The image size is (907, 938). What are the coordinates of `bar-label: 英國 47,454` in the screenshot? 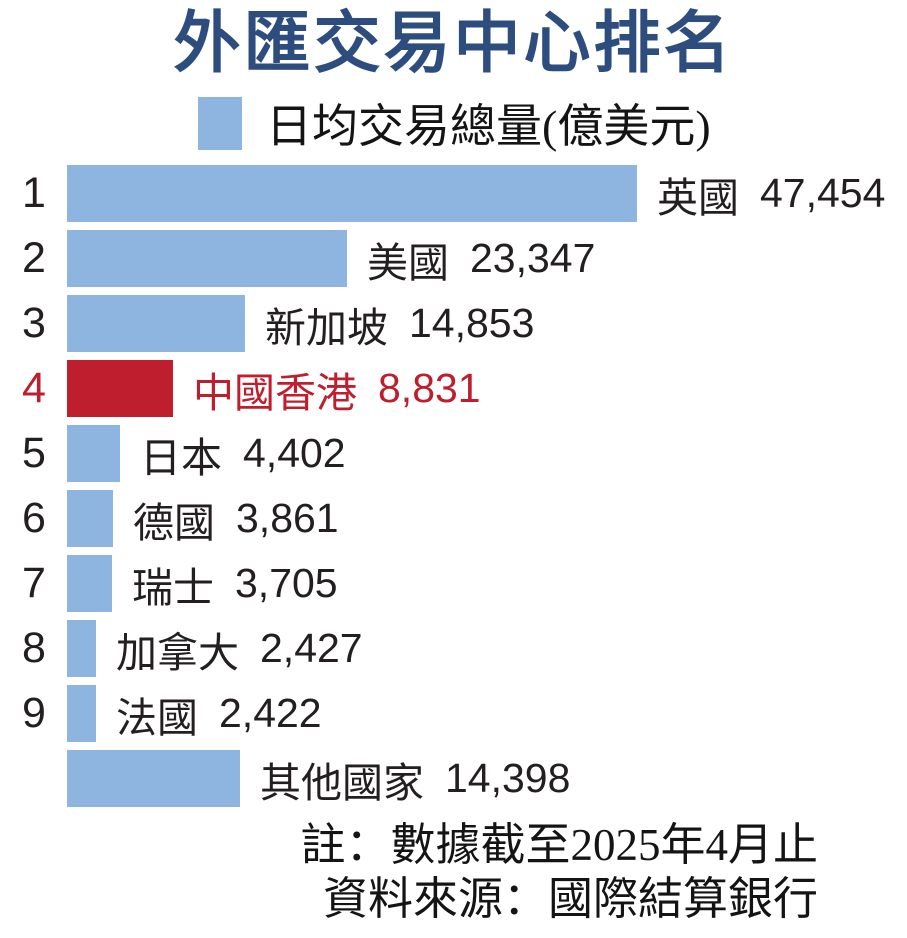 It's located at (771, 193).